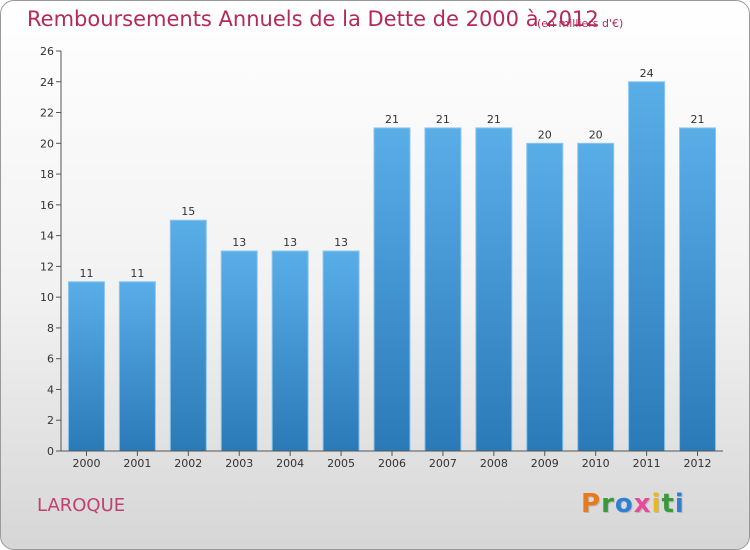  What do you see at coordinates (137, 366) in the screenshot?
I see `bar-2001` at bounding box center [137, 366].